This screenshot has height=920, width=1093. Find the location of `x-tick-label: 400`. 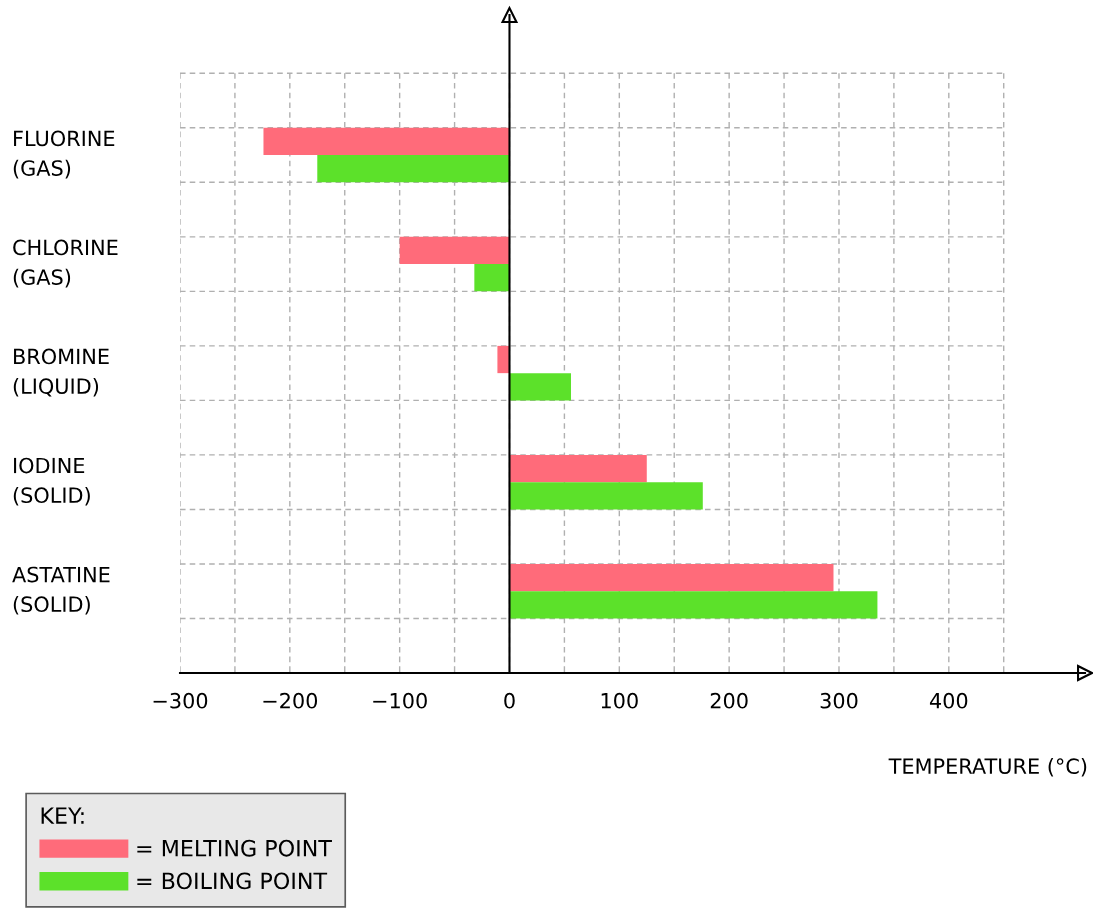

x-tick-label: 400 is located at coordinates (948, 700).